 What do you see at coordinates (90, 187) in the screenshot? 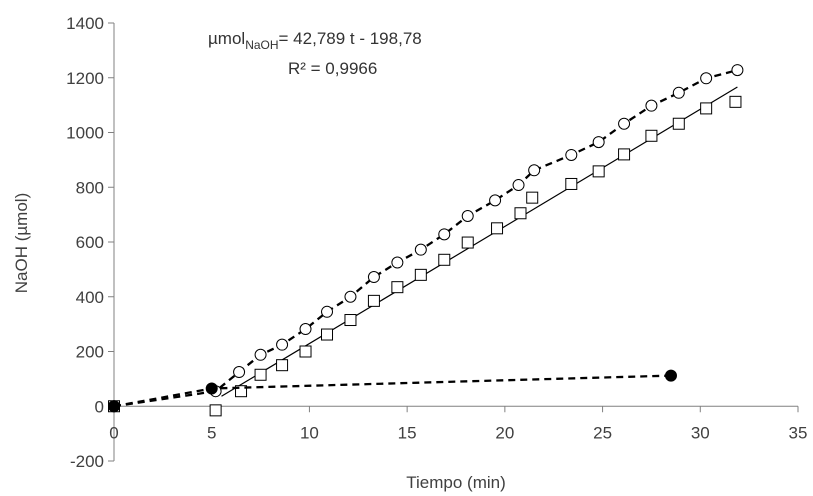
I see `y-tick-label: 800` at bounding box center [90, 187].